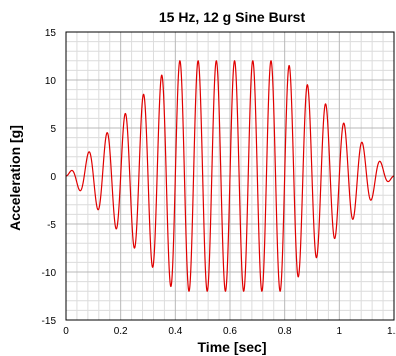 This screenshot has width=396, height=356. I want to click on x-tick-label: 0, so click(66, 331).